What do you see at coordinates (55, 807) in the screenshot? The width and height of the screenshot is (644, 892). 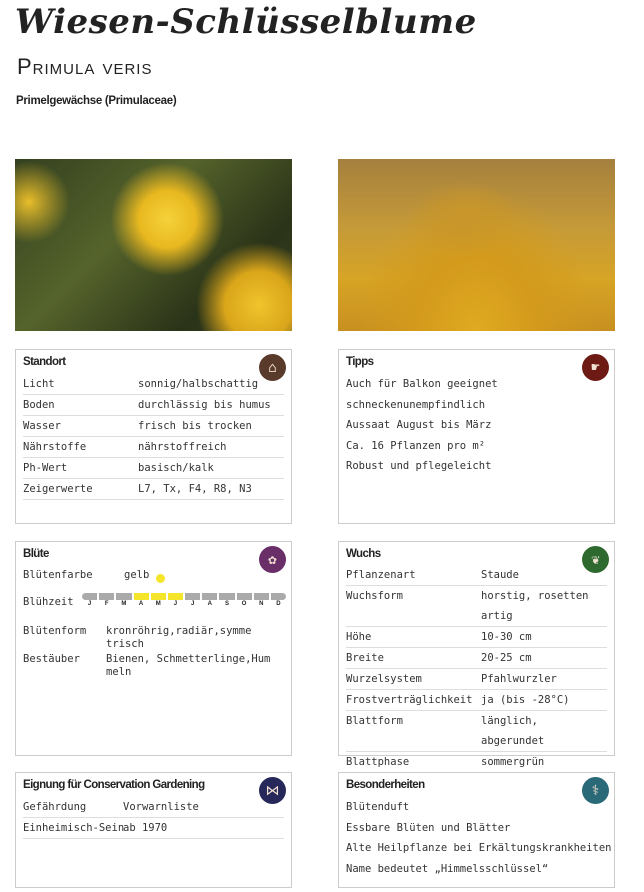 I see `row-label: Gefährdung` at bounding box center [55, 807].